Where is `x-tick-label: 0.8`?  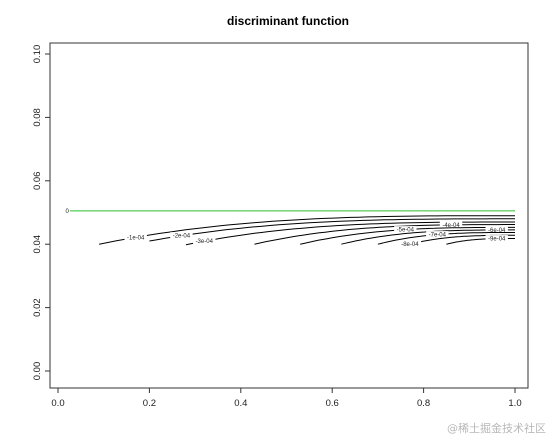
x-tick-label: 0.8 is located at coordinates (423, 403).